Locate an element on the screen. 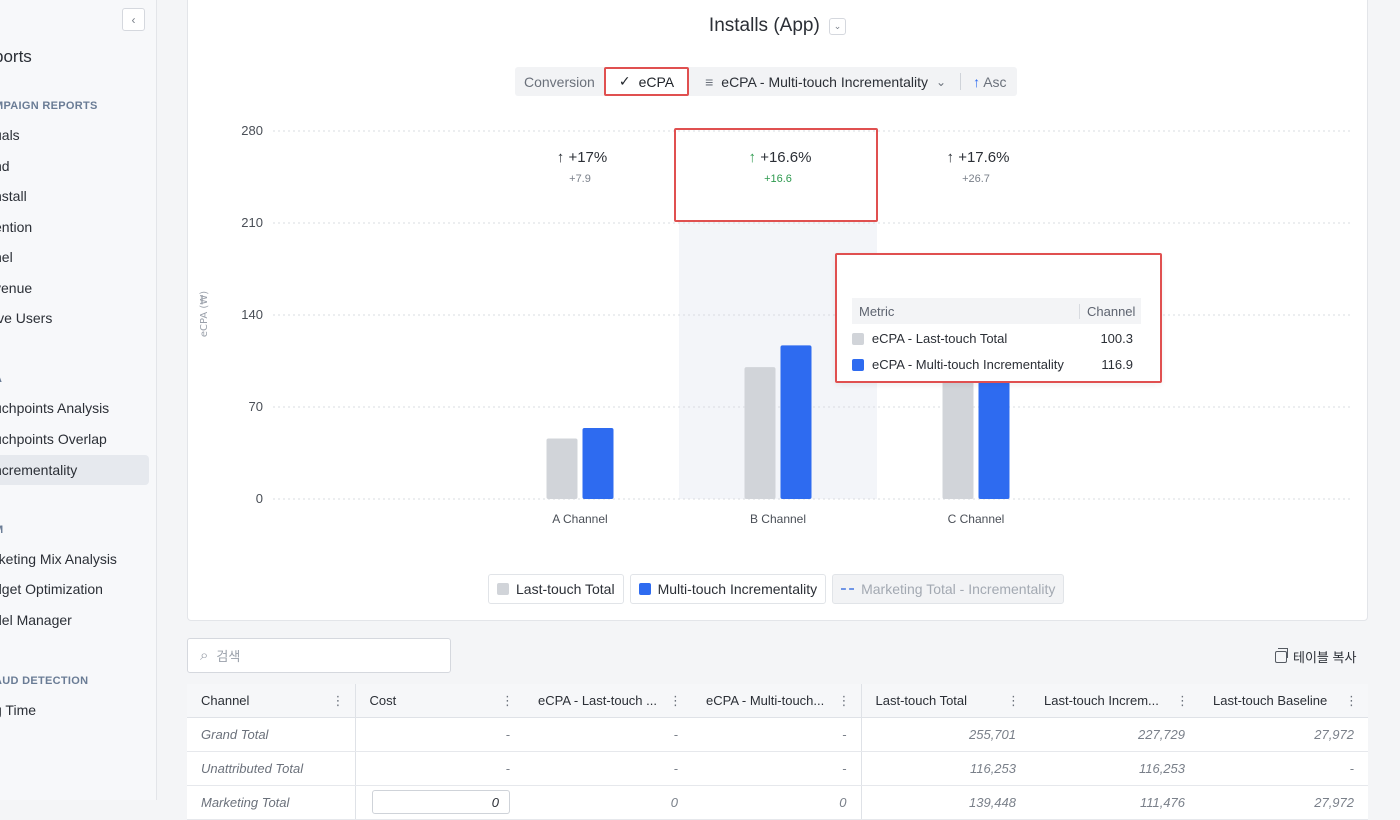 This screenshot has height=820, width=1400. sidebar-item-label: ention is located at coordinates (16, 227).